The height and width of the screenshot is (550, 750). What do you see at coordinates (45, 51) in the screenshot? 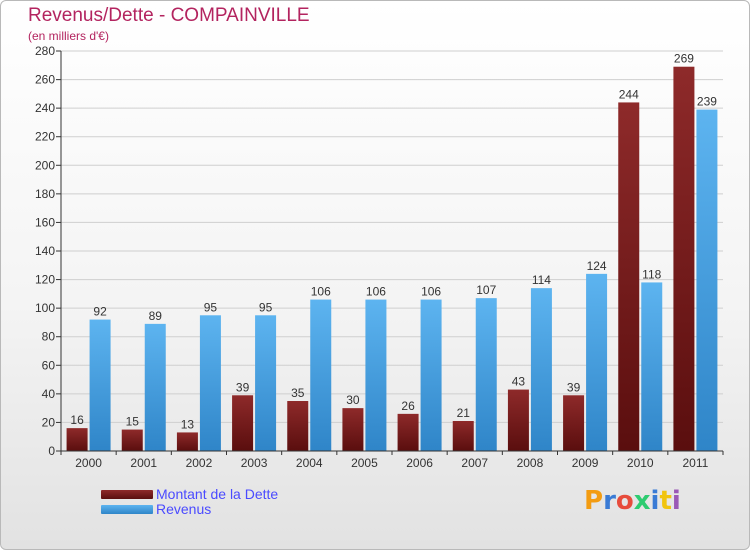
I see `y-tick-label: 280` at bounding box center [45, 51].